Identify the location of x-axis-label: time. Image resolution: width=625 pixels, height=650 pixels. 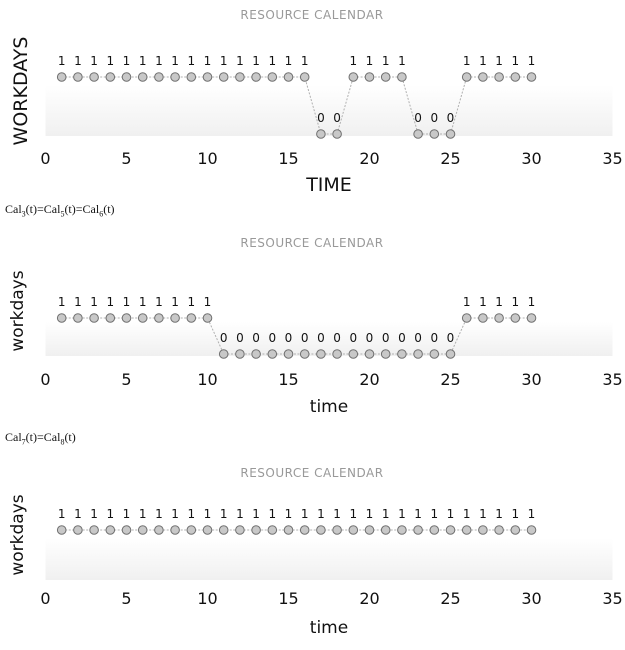
(329, 628).